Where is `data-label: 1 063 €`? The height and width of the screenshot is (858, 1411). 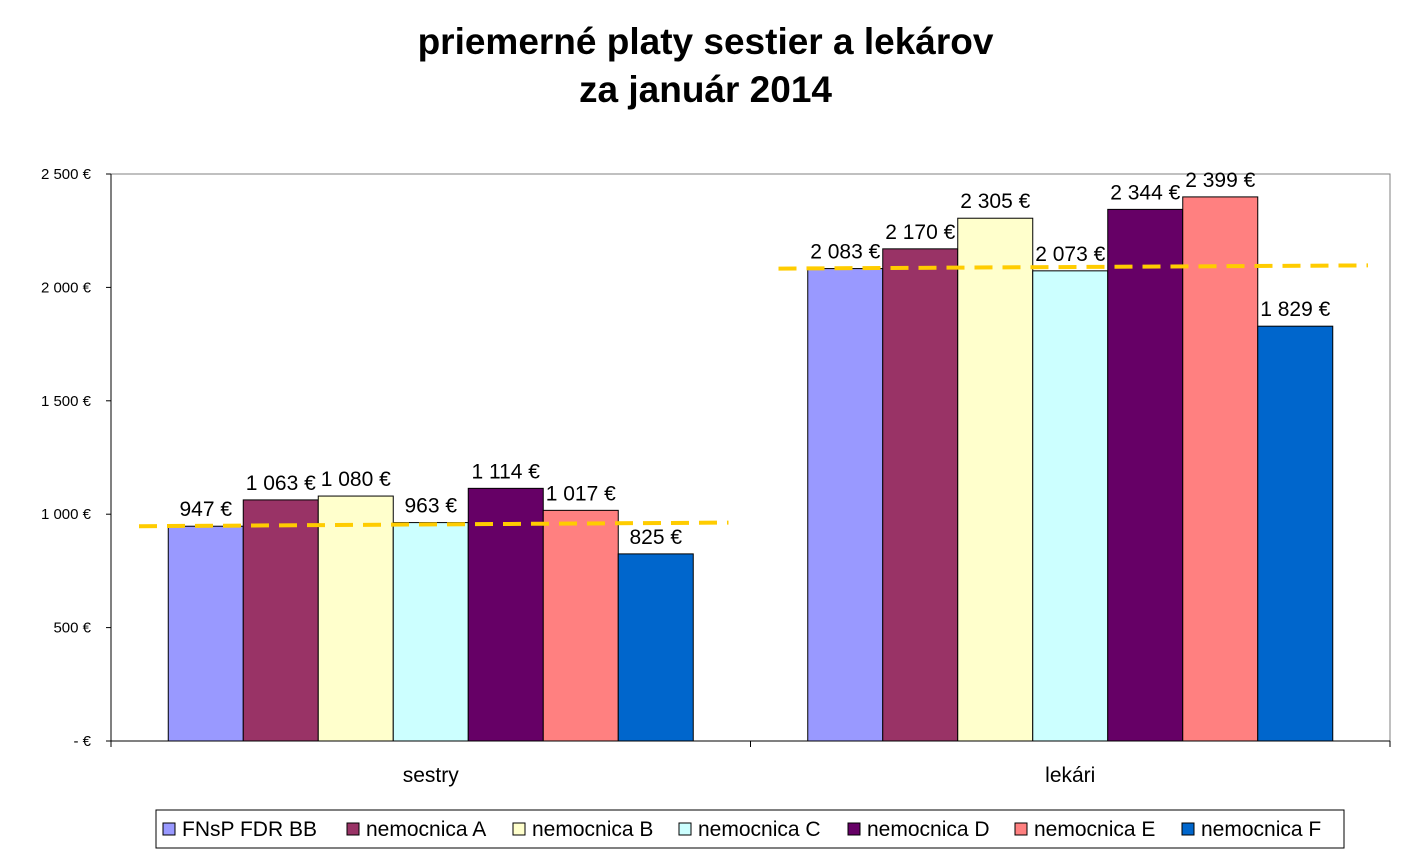
data-label: 1 063 € is located at coordinates (281, 483).